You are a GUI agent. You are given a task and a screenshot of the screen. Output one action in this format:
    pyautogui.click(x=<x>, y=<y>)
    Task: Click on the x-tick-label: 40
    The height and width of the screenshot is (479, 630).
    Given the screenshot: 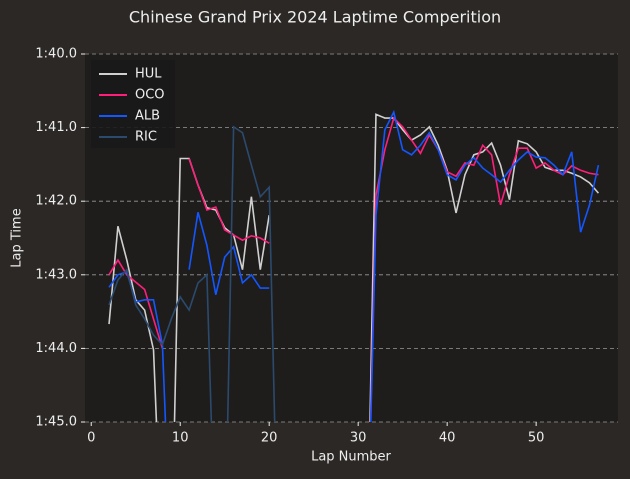 What is the action you would take?
    pyautogui.click(x=447, y=438)
    